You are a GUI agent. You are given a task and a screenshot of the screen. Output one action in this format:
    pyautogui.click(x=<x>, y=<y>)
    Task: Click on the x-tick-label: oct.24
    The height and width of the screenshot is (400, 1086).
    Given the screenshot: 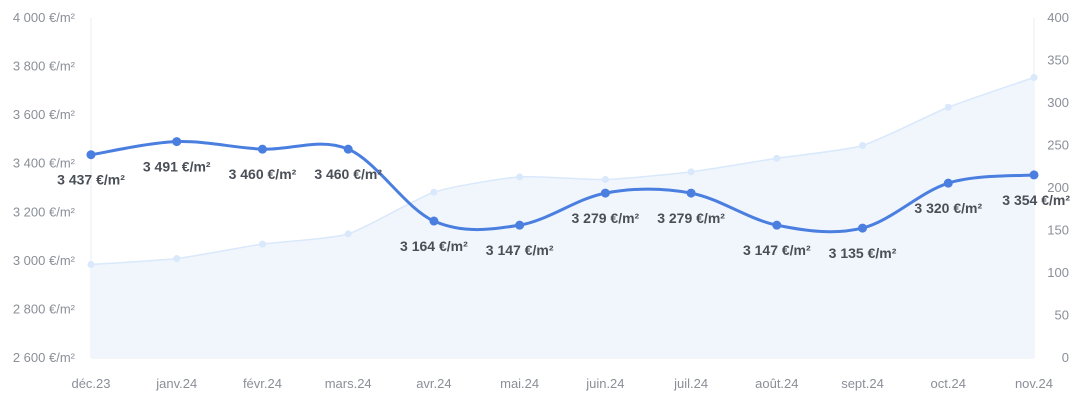 What is the action you would take?
    pyautogui.click(x=948, y=383)
    